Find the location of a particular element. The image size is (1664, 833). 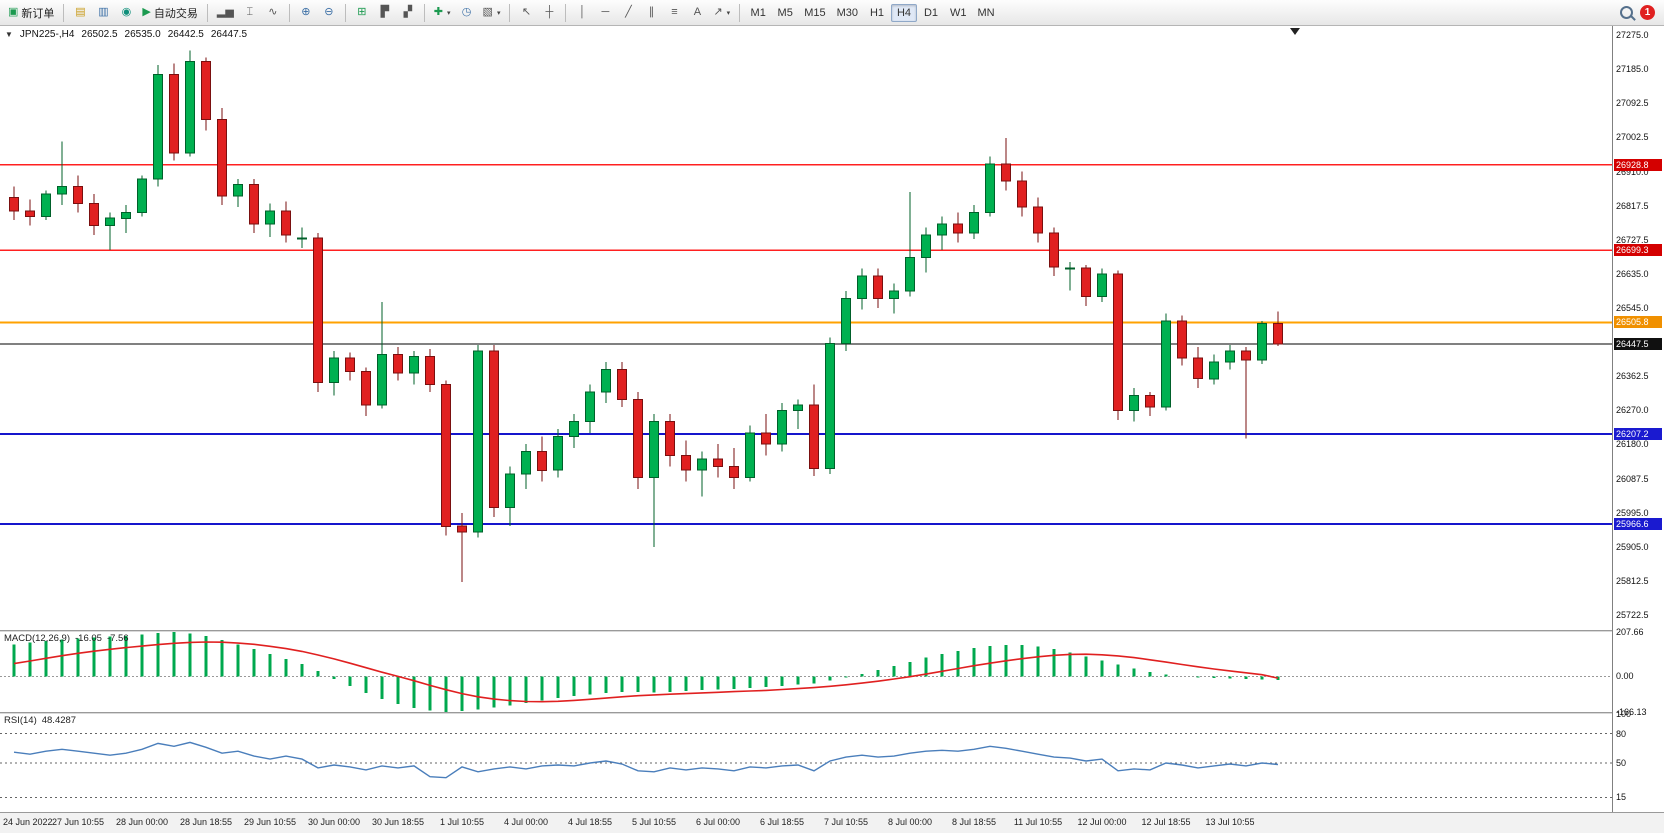

auto-trading-button: ▶ 自动交易 is located at coordinates (169, 13).